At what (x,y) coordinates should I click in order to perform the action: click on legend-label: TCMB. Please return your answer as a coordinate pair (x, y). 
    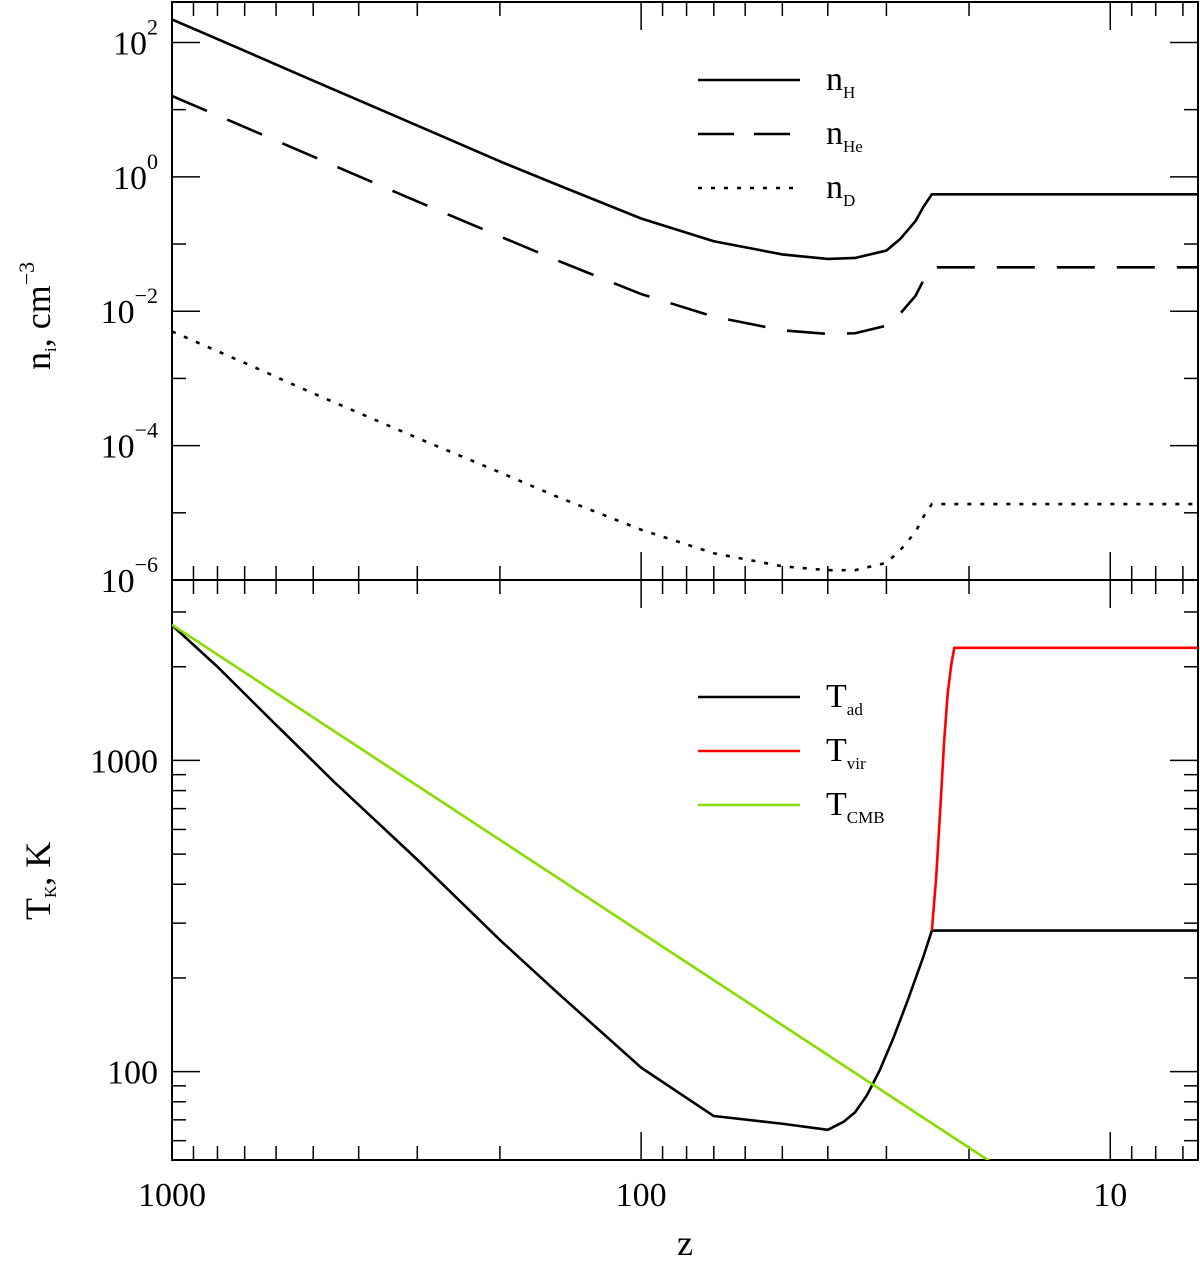
    Looking at the image, I should click on (855, 806).